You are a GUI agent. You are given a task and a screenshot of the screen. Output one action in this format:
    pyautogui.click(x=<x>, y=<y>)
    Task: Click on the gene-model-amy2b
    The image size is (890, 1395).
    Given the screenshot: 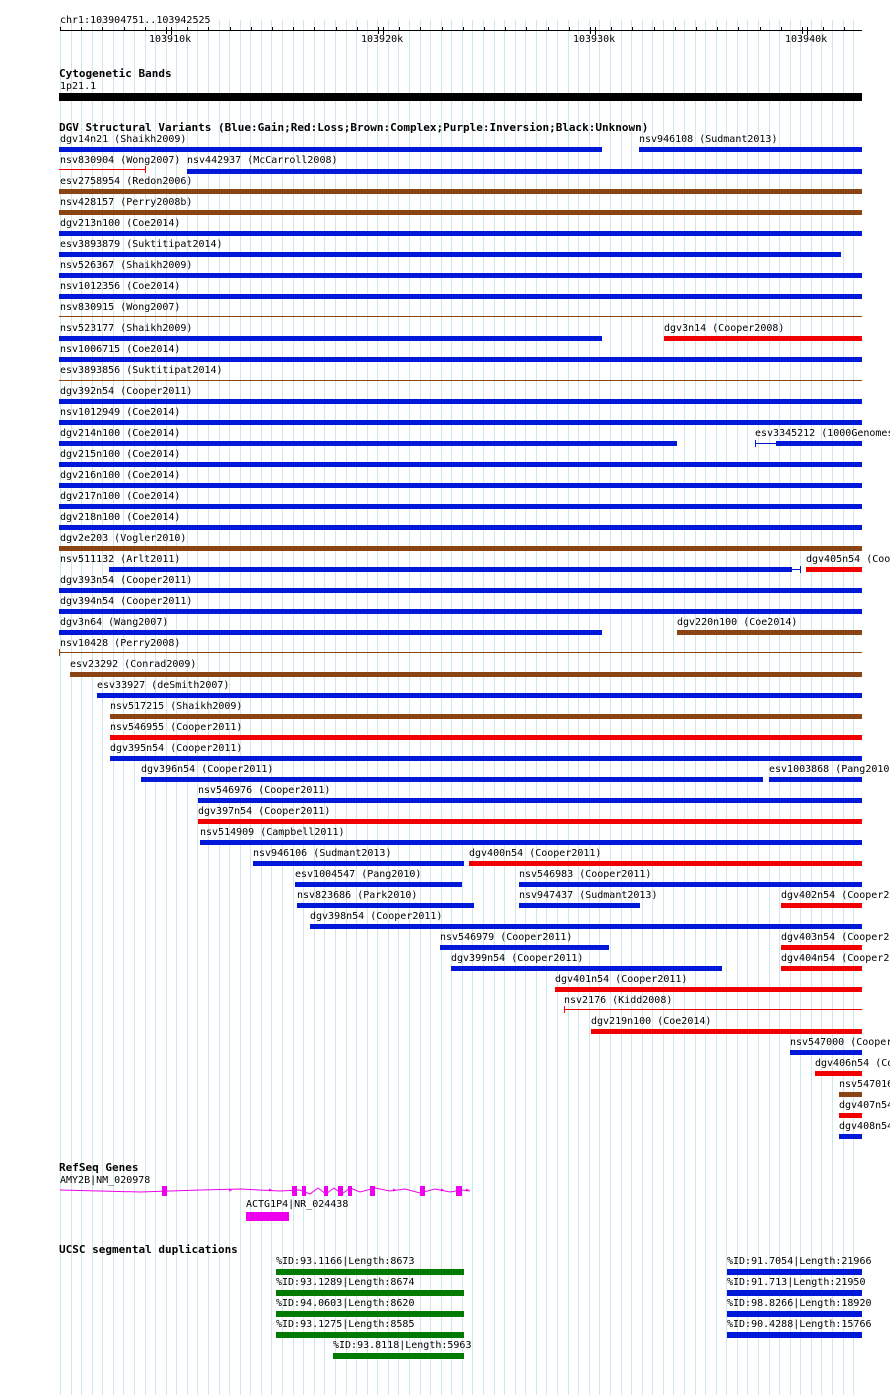 What is the action you would take?
    pyautogui.click(x=445, y=1195)
    